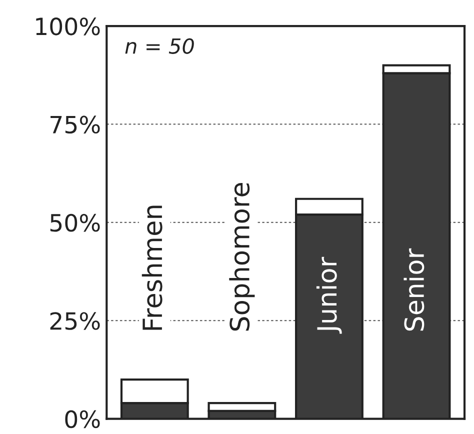  What do you see at coordinates (75, 223) in the screenshot?
I see `y-tick-label: 50%` at bounding box center [75, 223].